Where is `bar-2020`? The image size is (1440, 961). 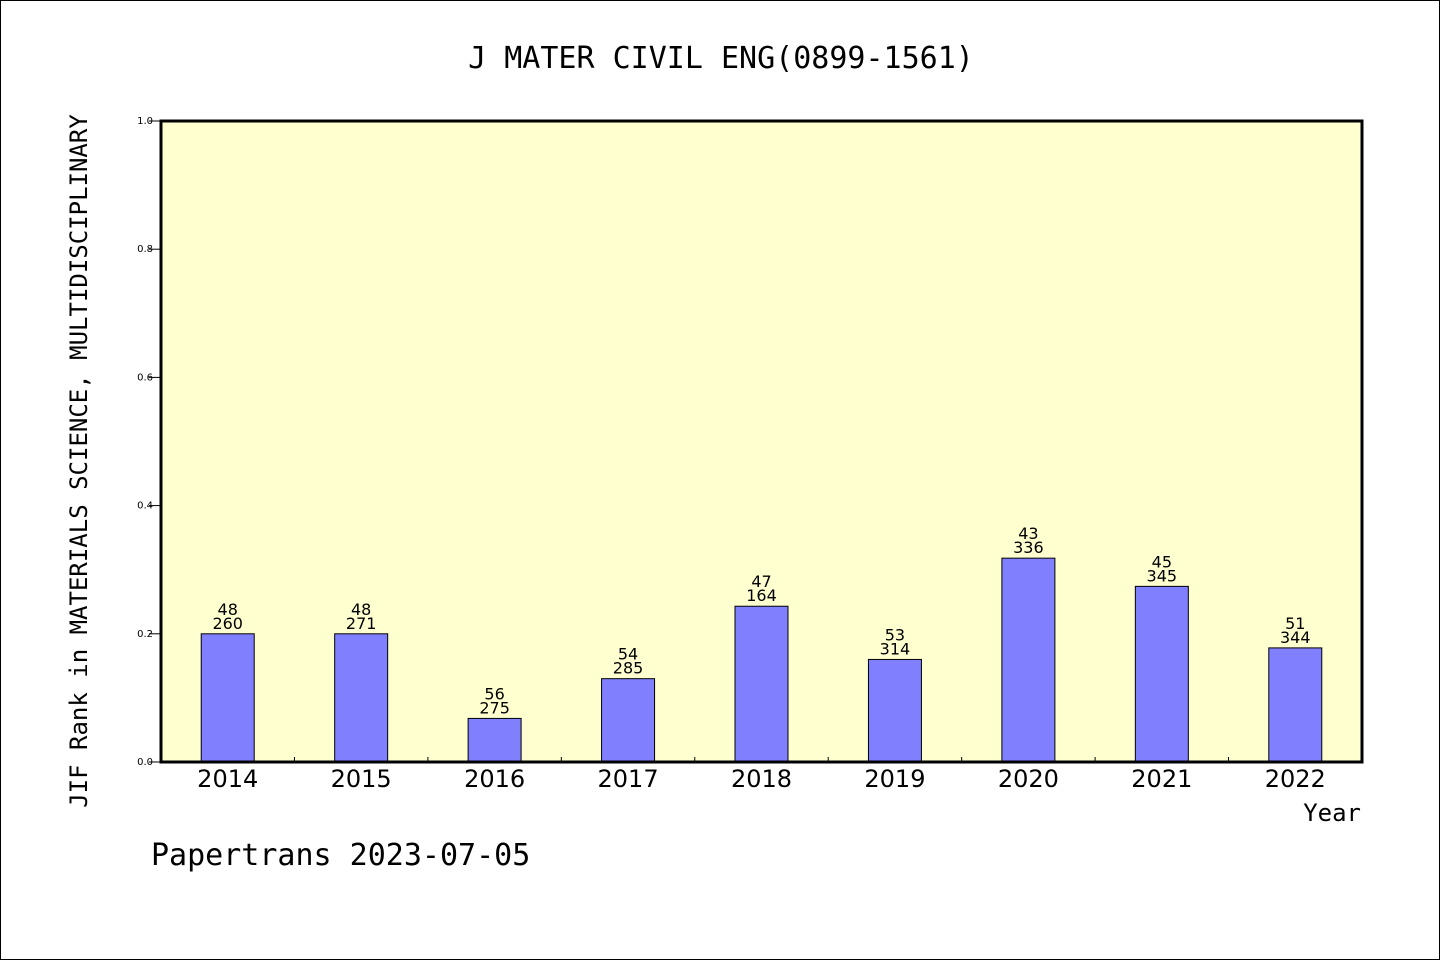
bar-2020 is located at coordinates (1028, 660).